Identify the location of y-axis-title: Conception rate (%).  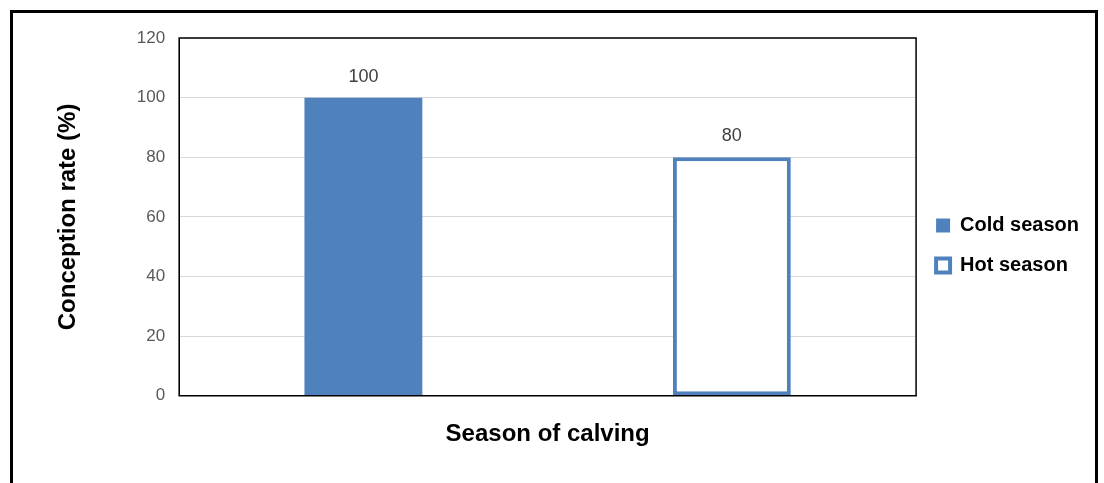
(67, 217).